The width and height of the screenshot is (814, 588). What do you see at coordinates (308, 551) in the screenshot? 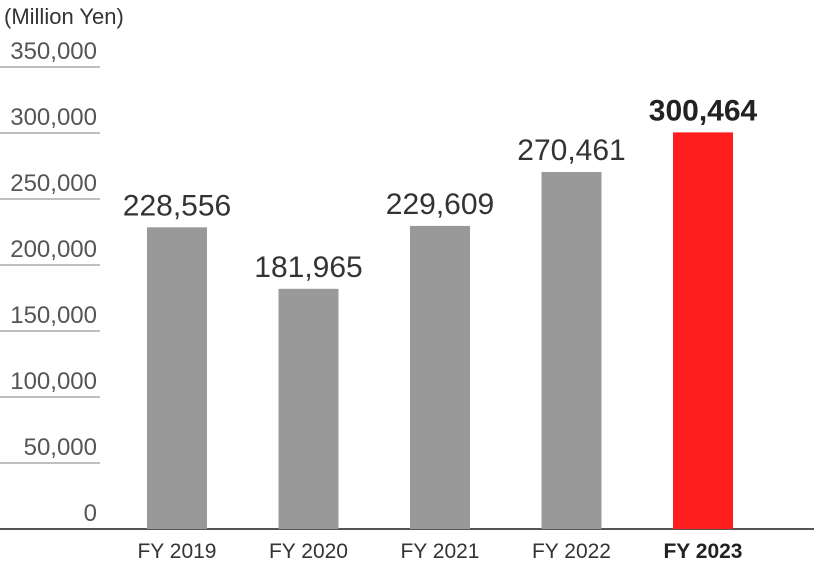
I see `x-tick-label: FY 2020` at bounding box center [308, 551].